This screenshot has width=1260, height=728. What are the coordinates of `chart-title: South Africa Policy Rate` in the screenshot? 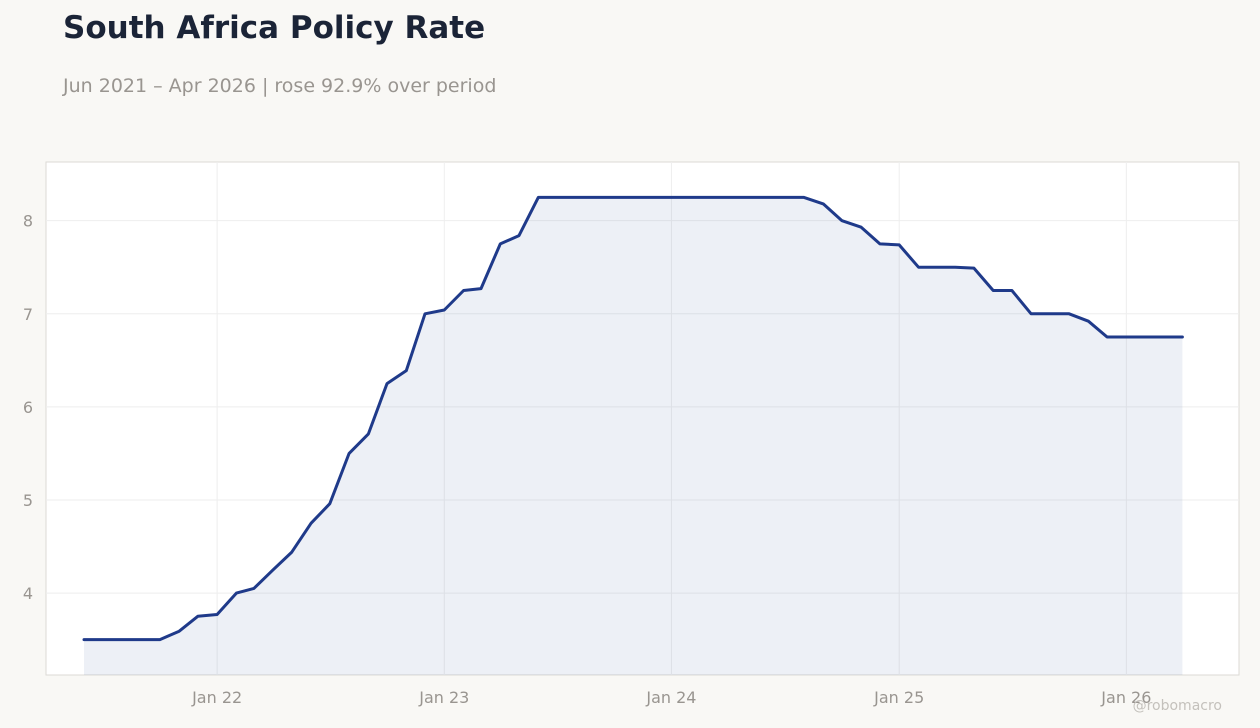 It's located at (274, 28).